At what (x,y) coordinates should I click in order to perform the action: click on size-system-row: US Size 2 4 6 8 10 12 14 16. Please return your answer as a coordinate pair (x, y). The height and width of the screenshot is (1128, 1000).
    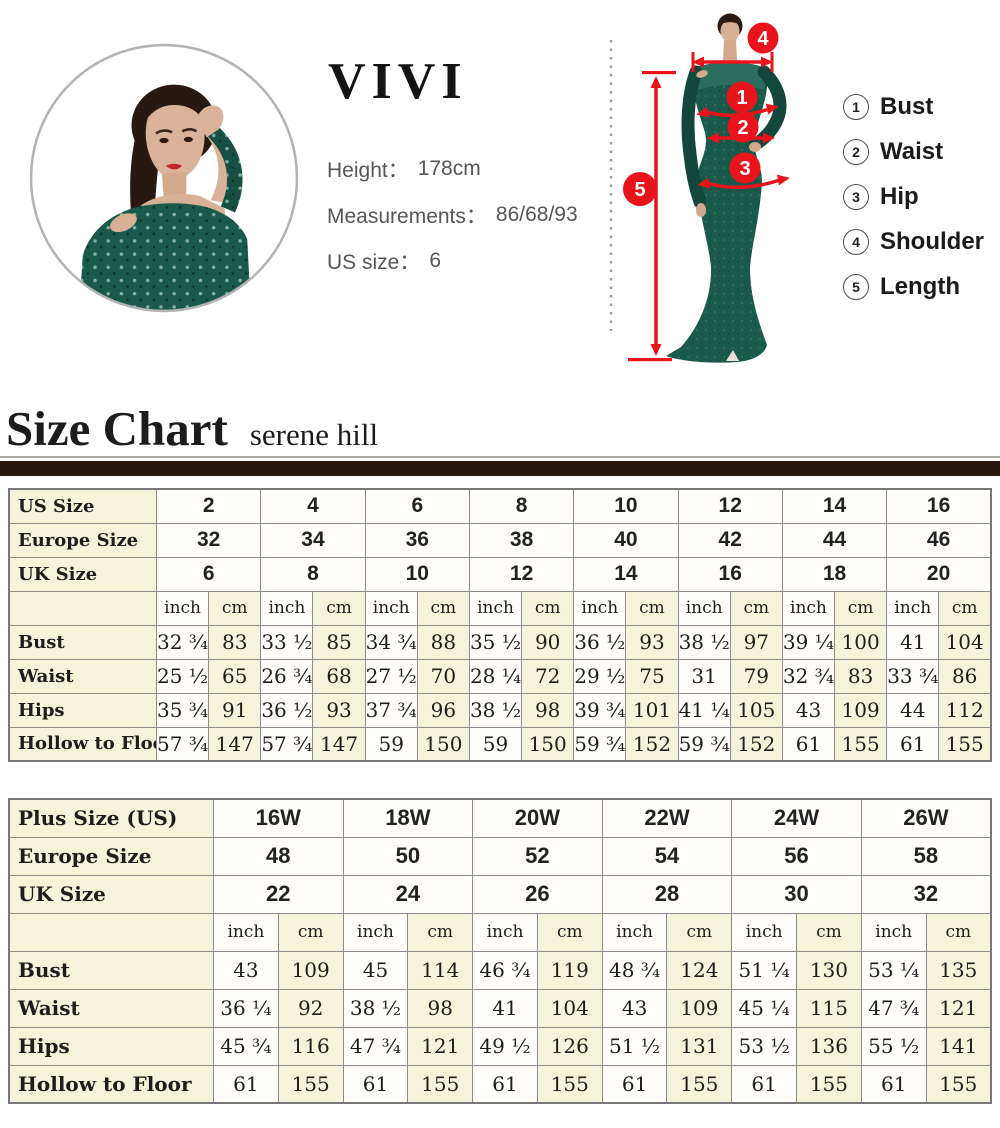
    Looking at the image, I should click on (500, 506).